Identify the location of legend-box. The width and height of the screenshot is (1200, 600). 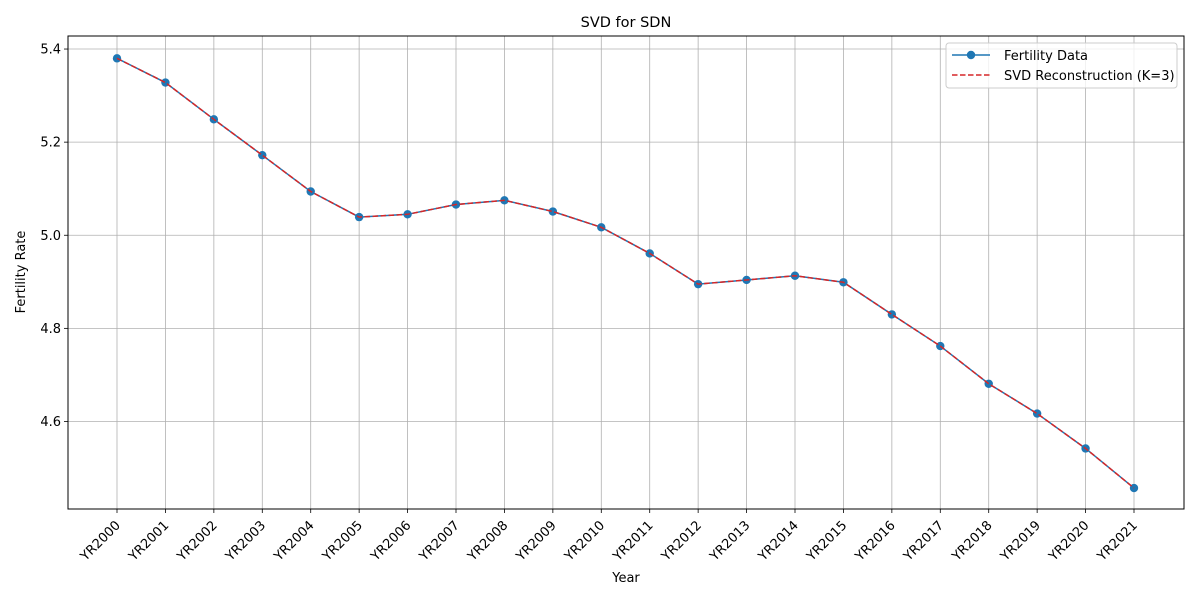
(1061, 65).